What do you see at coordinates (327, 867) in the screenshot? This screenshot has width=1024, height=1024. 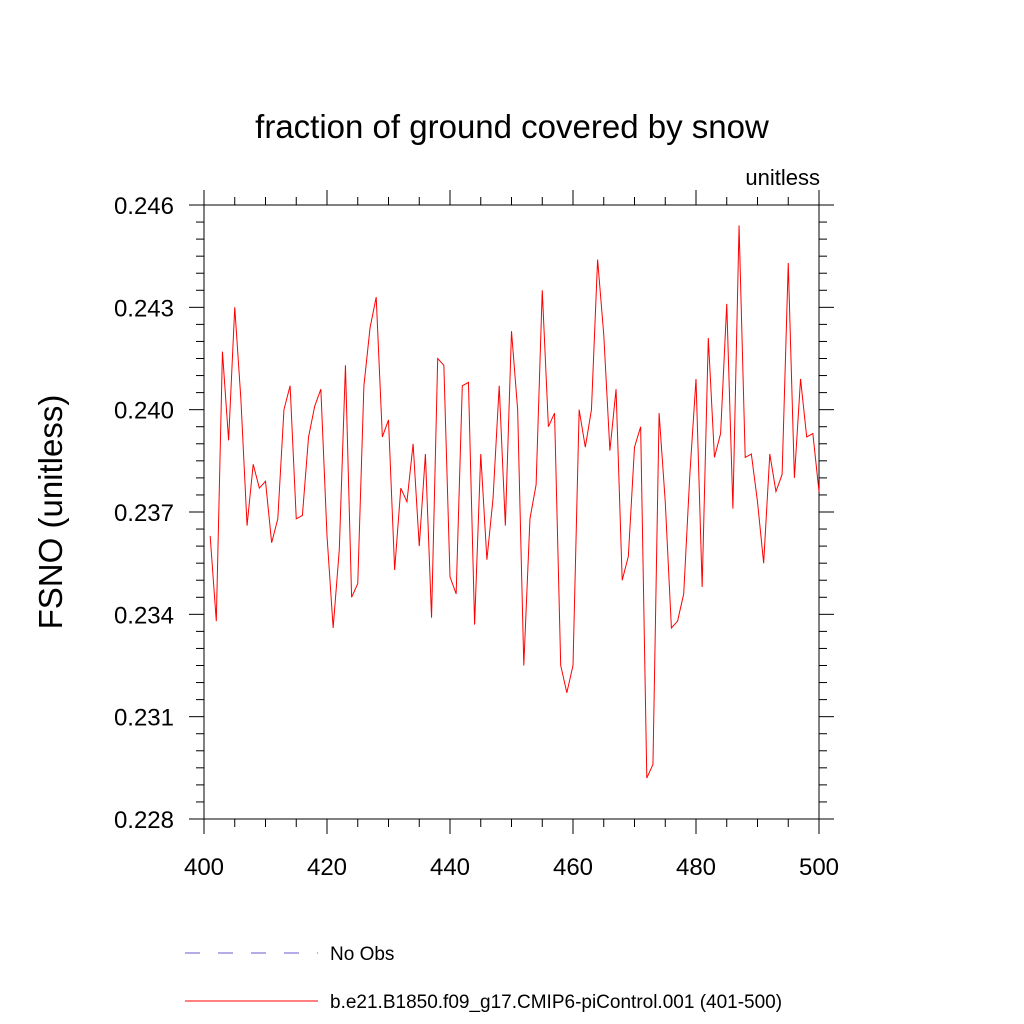 I see `x-tick-label: 420` at bounding box center [327, 867].